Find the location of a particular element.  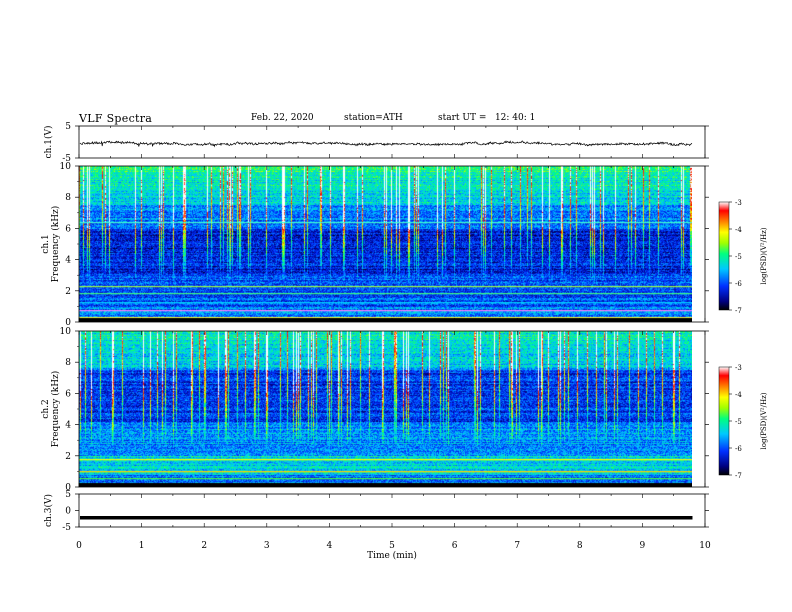

ylabel-w1: ch.1(V) is located at coordinates (48, 142).